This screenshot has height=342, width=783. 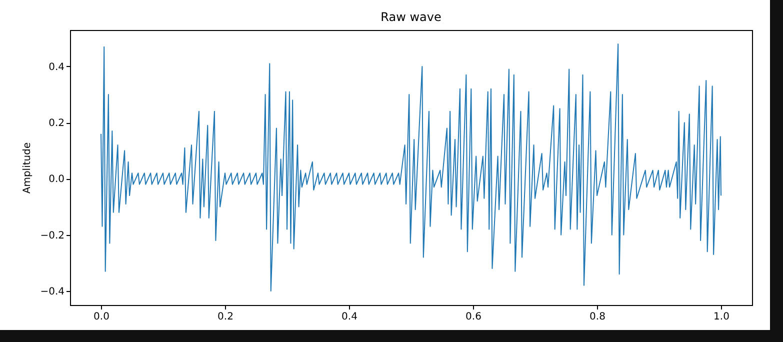 I want to click on y-axis-title: Amplitude, so click(x=28, y=168).